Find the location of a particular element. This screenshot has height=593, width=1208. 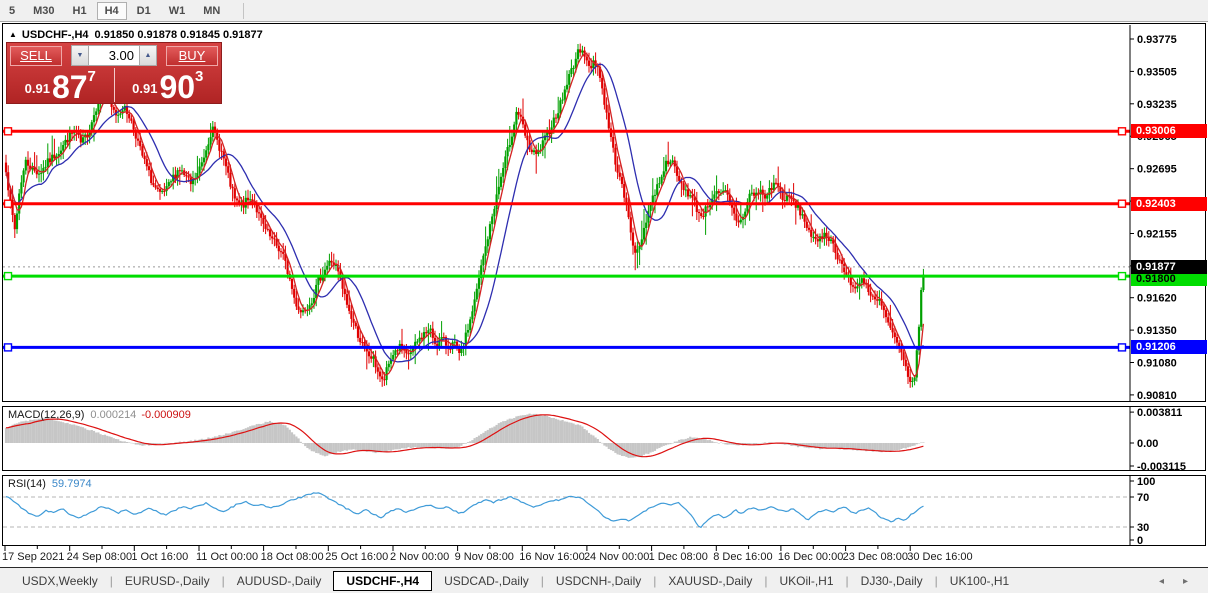

rsi-line is located at coordinates (464, 510).